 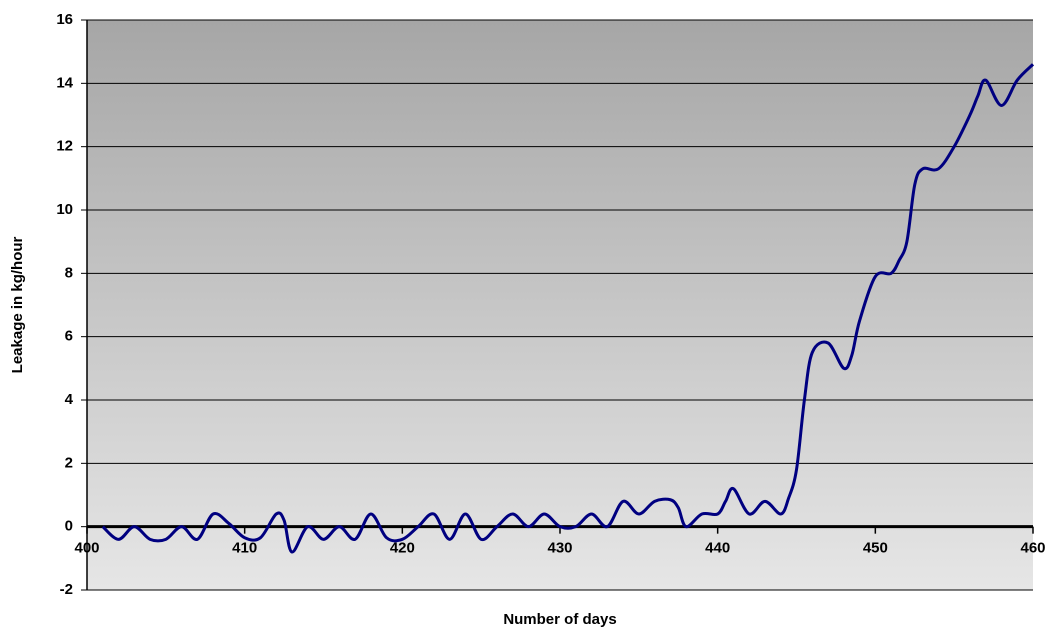 I want to click on x-tick-label: 400, so click(x=86, y=548).